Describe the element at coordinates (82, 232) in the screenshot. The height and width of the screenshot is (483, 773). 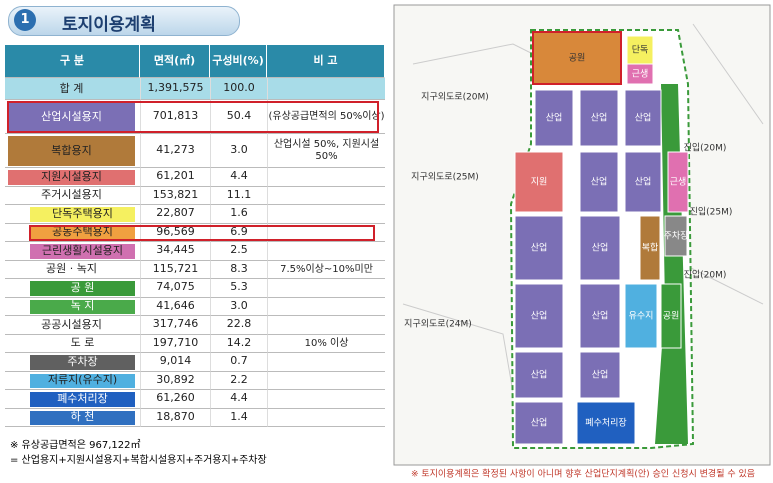
I see `row-label: 공동주택용지` at that location.